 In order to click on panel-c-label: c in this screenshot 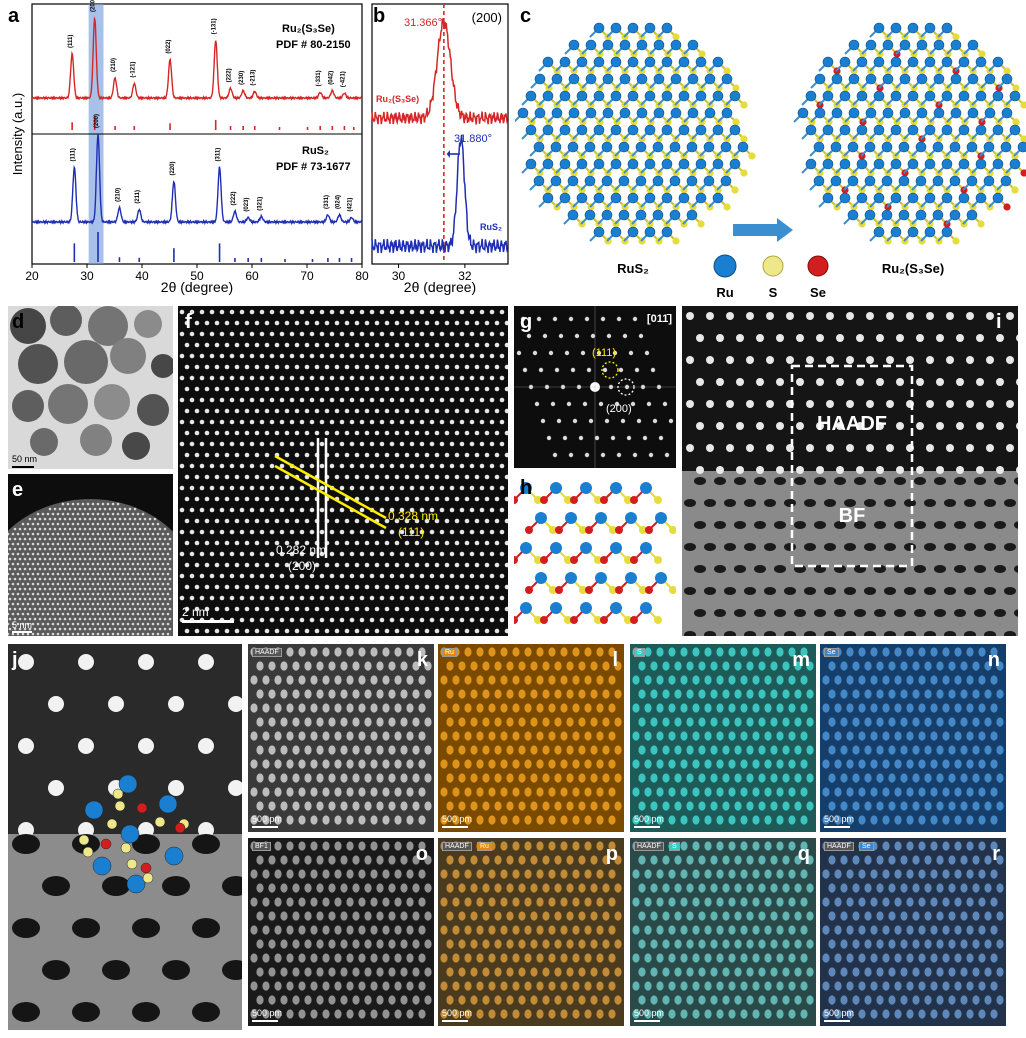, I will do `click(526, 16)`.